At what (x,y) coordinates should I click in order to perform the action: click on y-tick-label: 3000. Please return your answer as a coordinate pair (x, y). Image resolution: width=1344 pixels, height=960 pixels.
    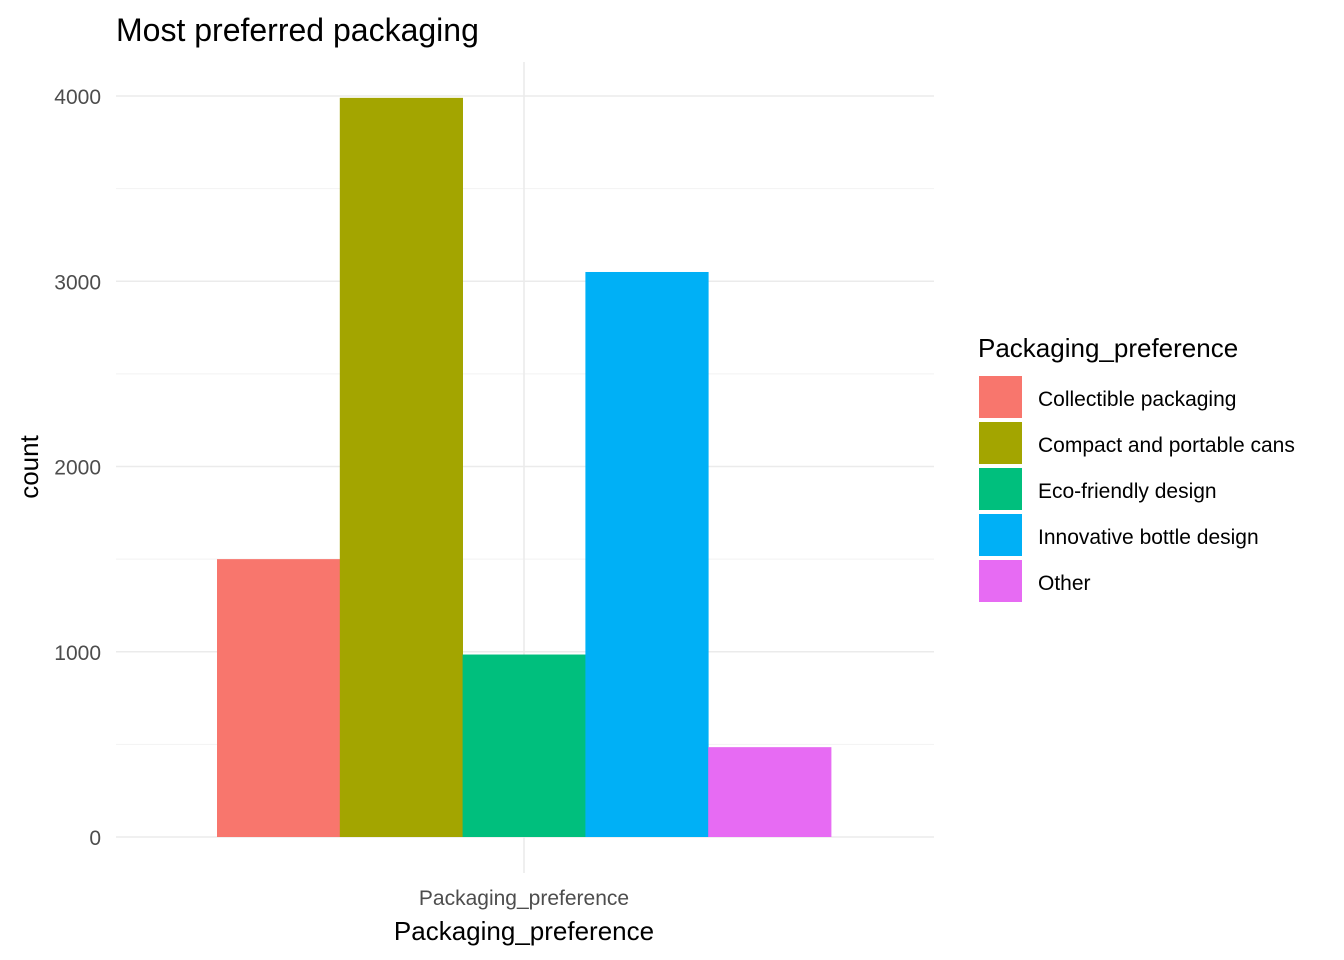
    Looking at the image, I should click on (77, 282).